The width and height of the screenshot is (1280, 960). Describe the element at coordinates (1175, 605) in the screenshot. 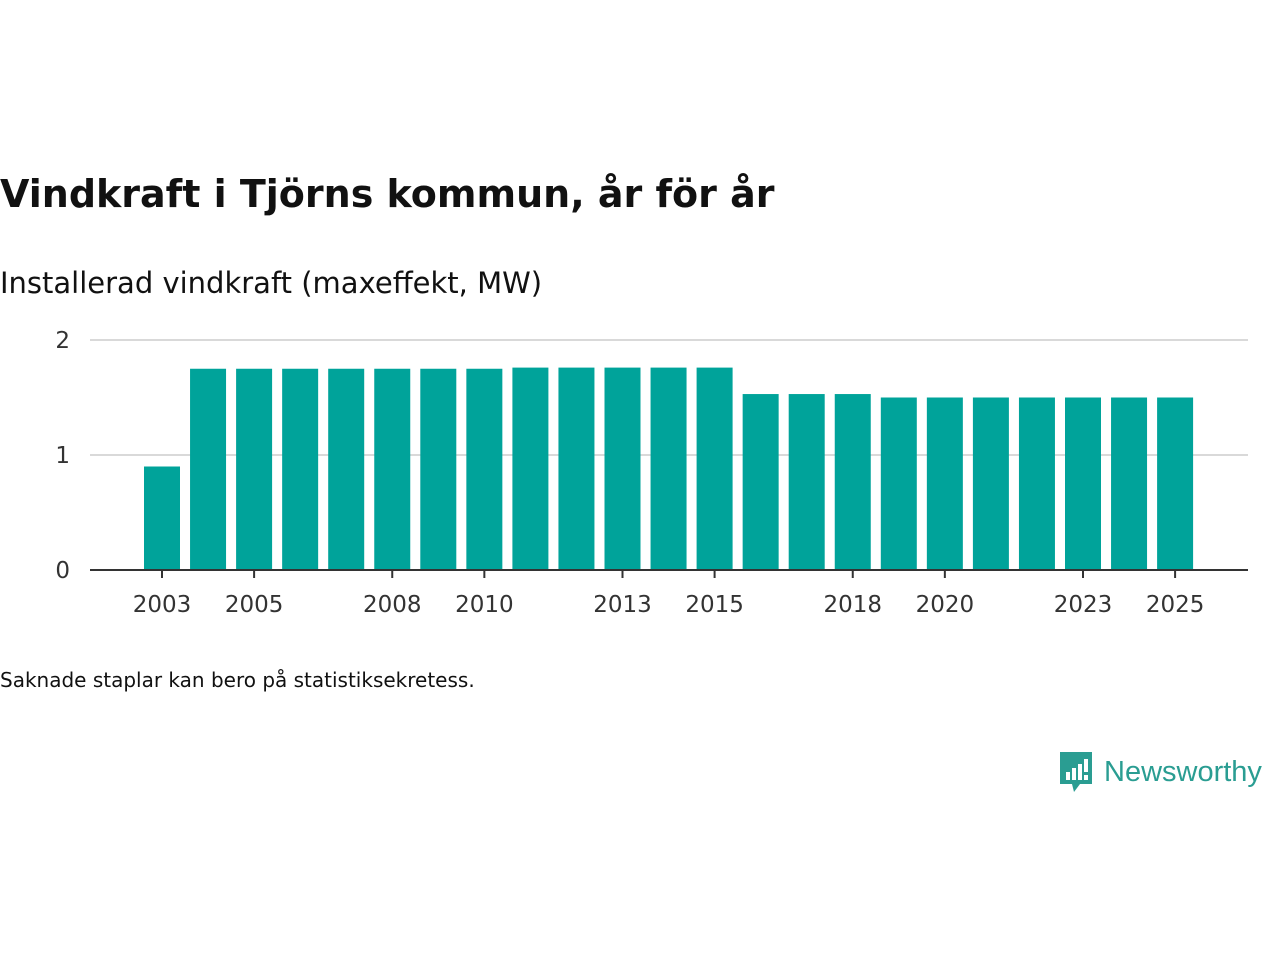

I see `x-tick-label: 2025` at that location.